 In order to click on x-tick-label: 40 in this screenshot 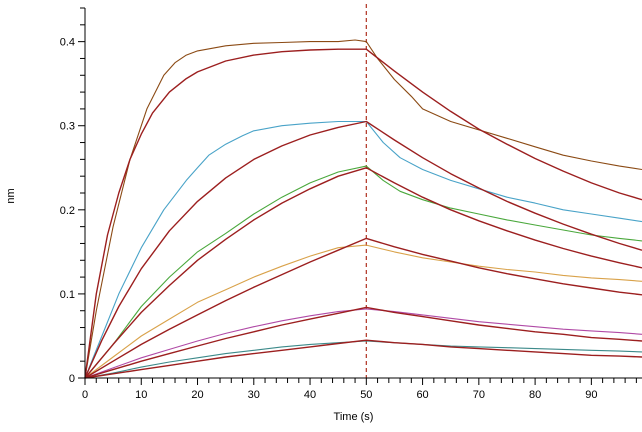, I will do `click(310, 395)`.